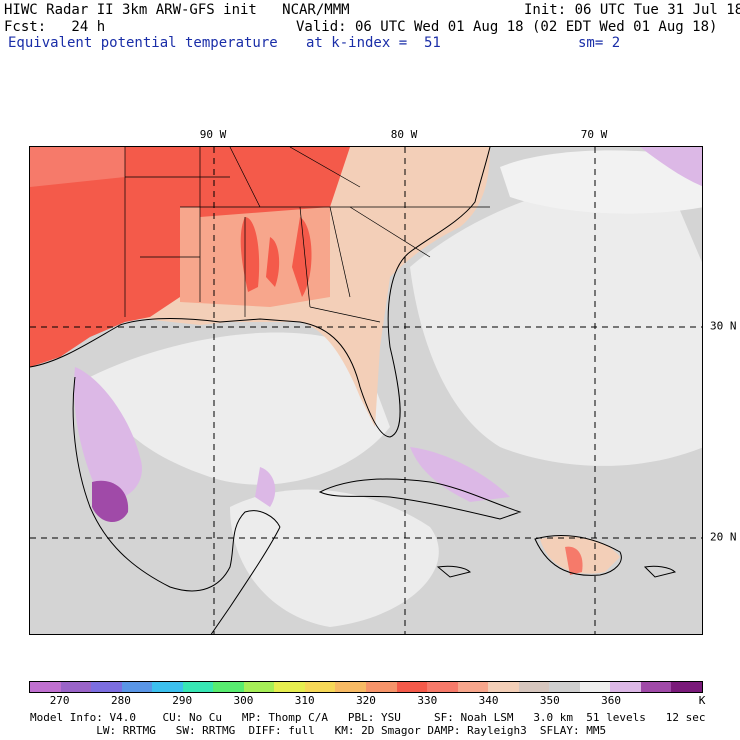  Describe the element at coordinates (213, 134) in the screenshot. I see `lon-label-90w: 90 W` at that location.